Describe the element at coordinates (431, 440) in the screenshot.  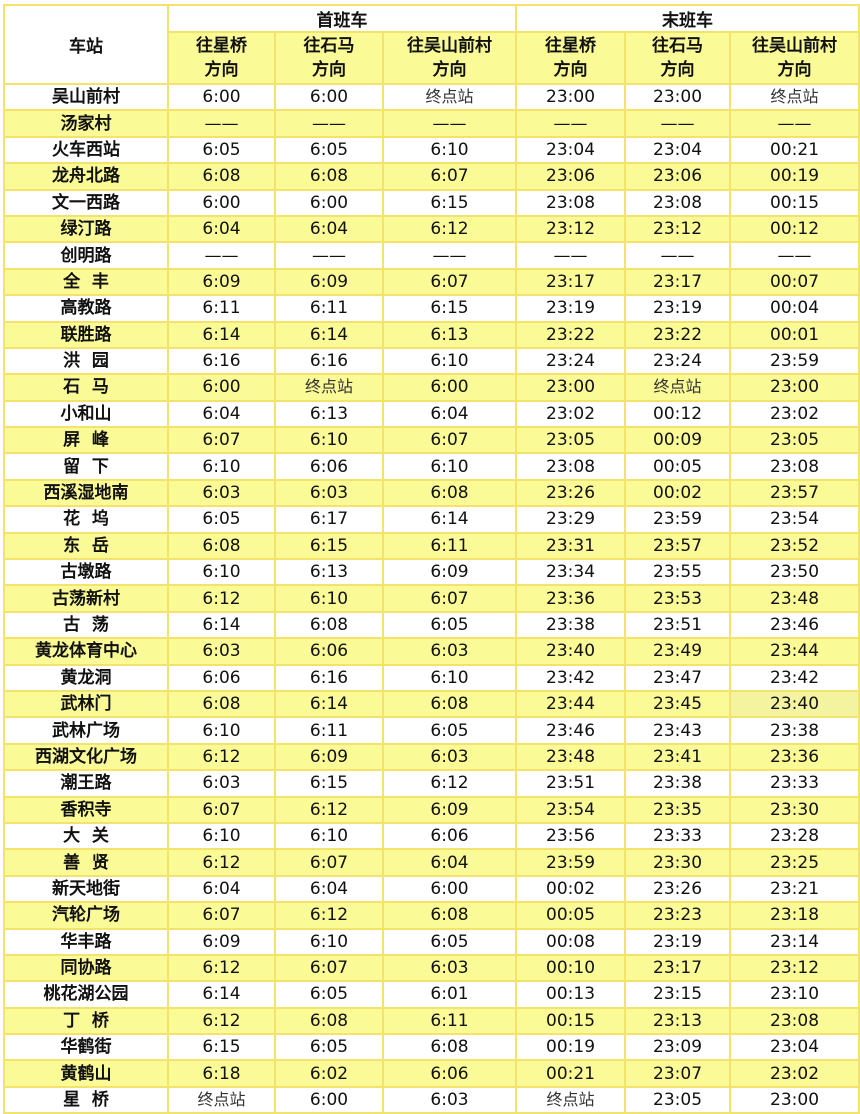
I see `table-row: 屏 峰 6:07 6:10 6:07 23:05 00:09 23:05` at that location.